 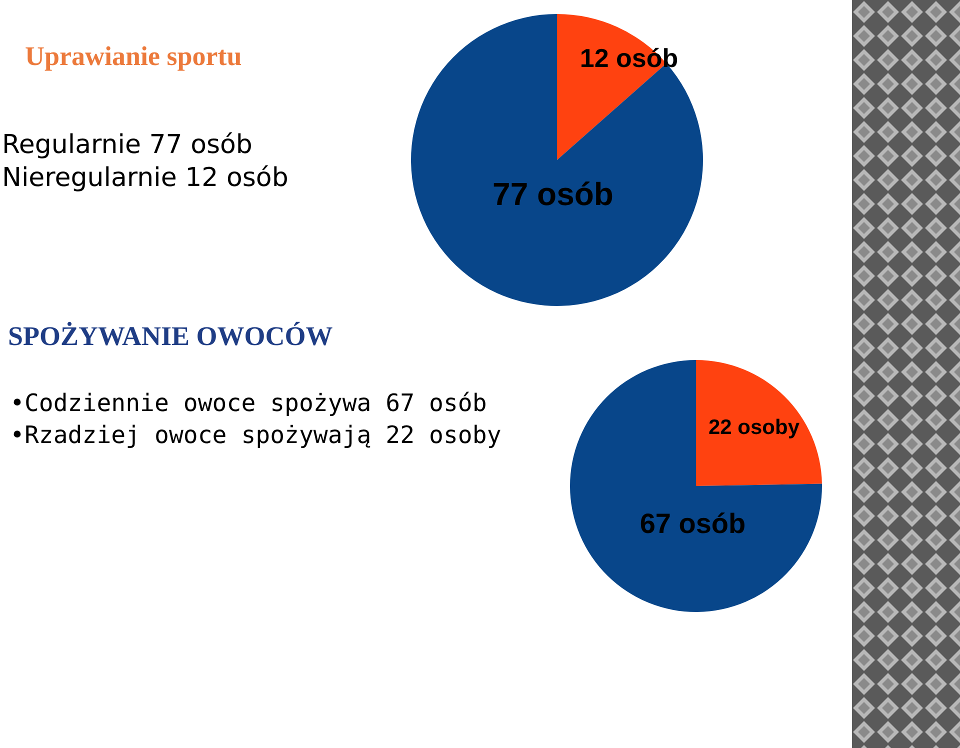 What do you see at coordinates (248, 403) in the screenshot?
I see `text: •Codziennie owoce spożywa 67 osób` at bounding box center [248, 403].